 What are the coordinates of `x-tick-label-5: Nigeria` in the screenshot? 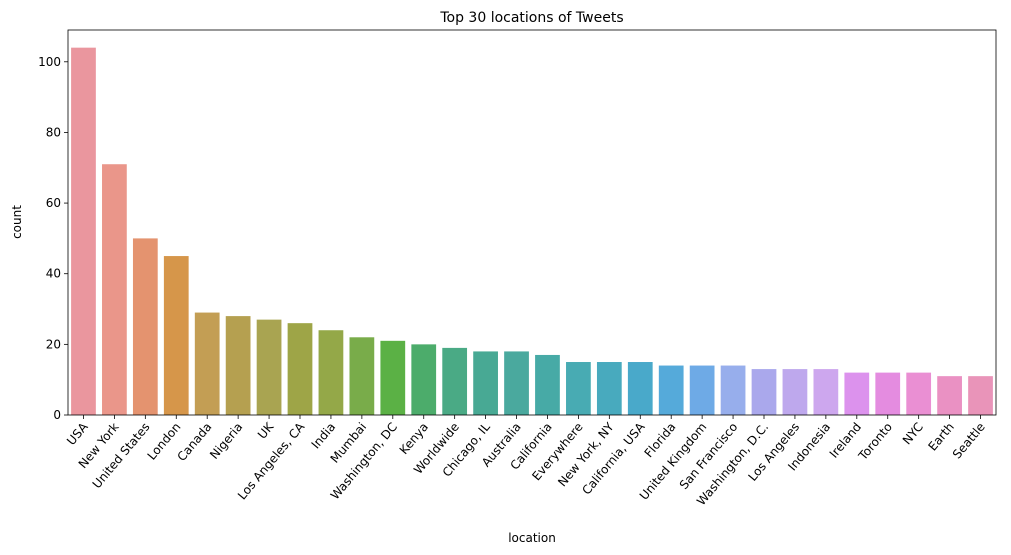 It's located at (226, 441).